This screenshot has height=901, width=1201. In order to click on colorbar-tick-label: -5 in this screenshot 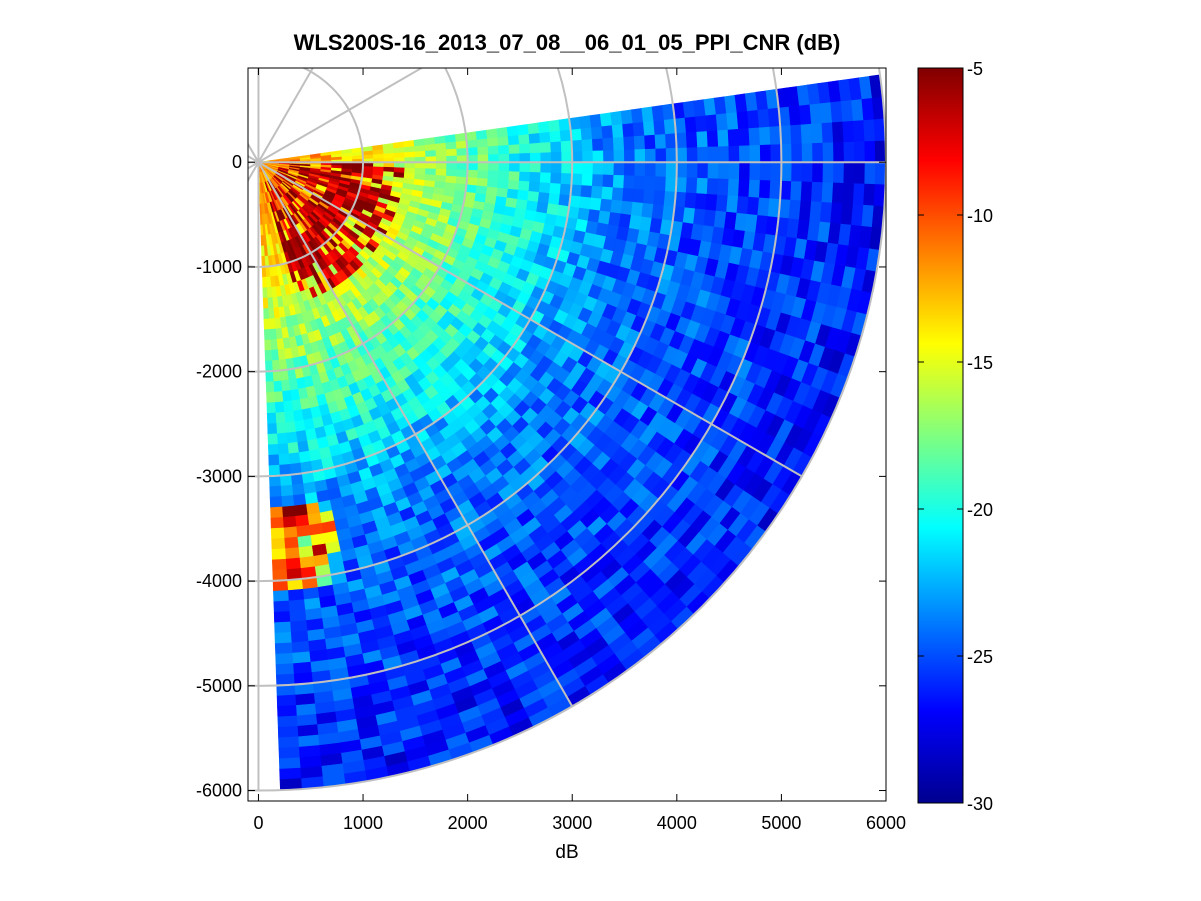, I will do `click(975, 69)`.